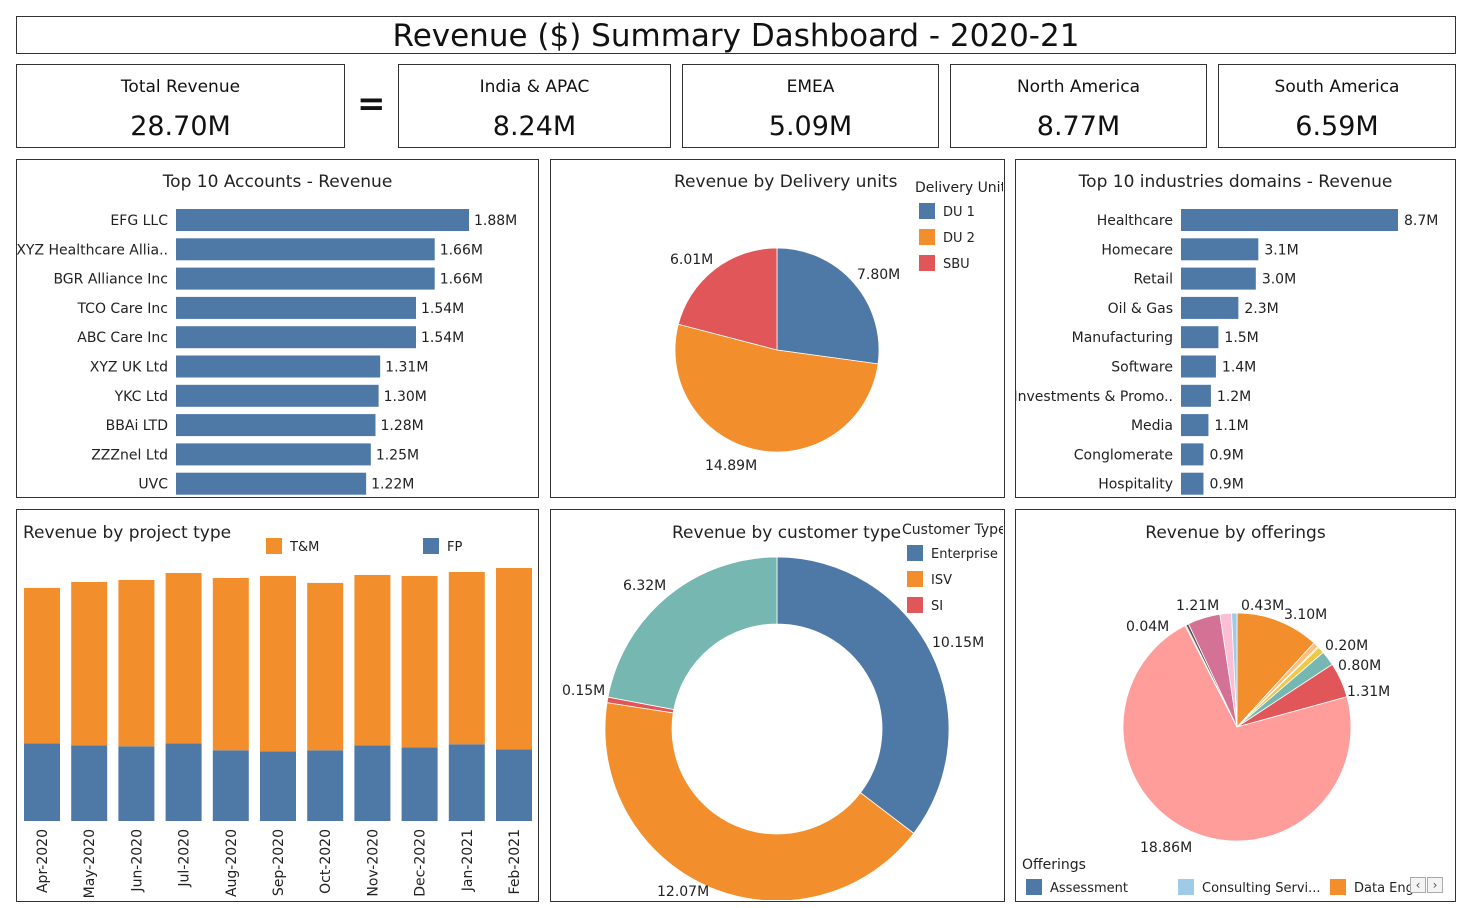 Image resolution: width=1472 pixels, height=908 pixels. What do you see at coordinates (122, 338) in the screenshot?
I see `category-label: ABC Care Inc` at bounding box center [122, 338].